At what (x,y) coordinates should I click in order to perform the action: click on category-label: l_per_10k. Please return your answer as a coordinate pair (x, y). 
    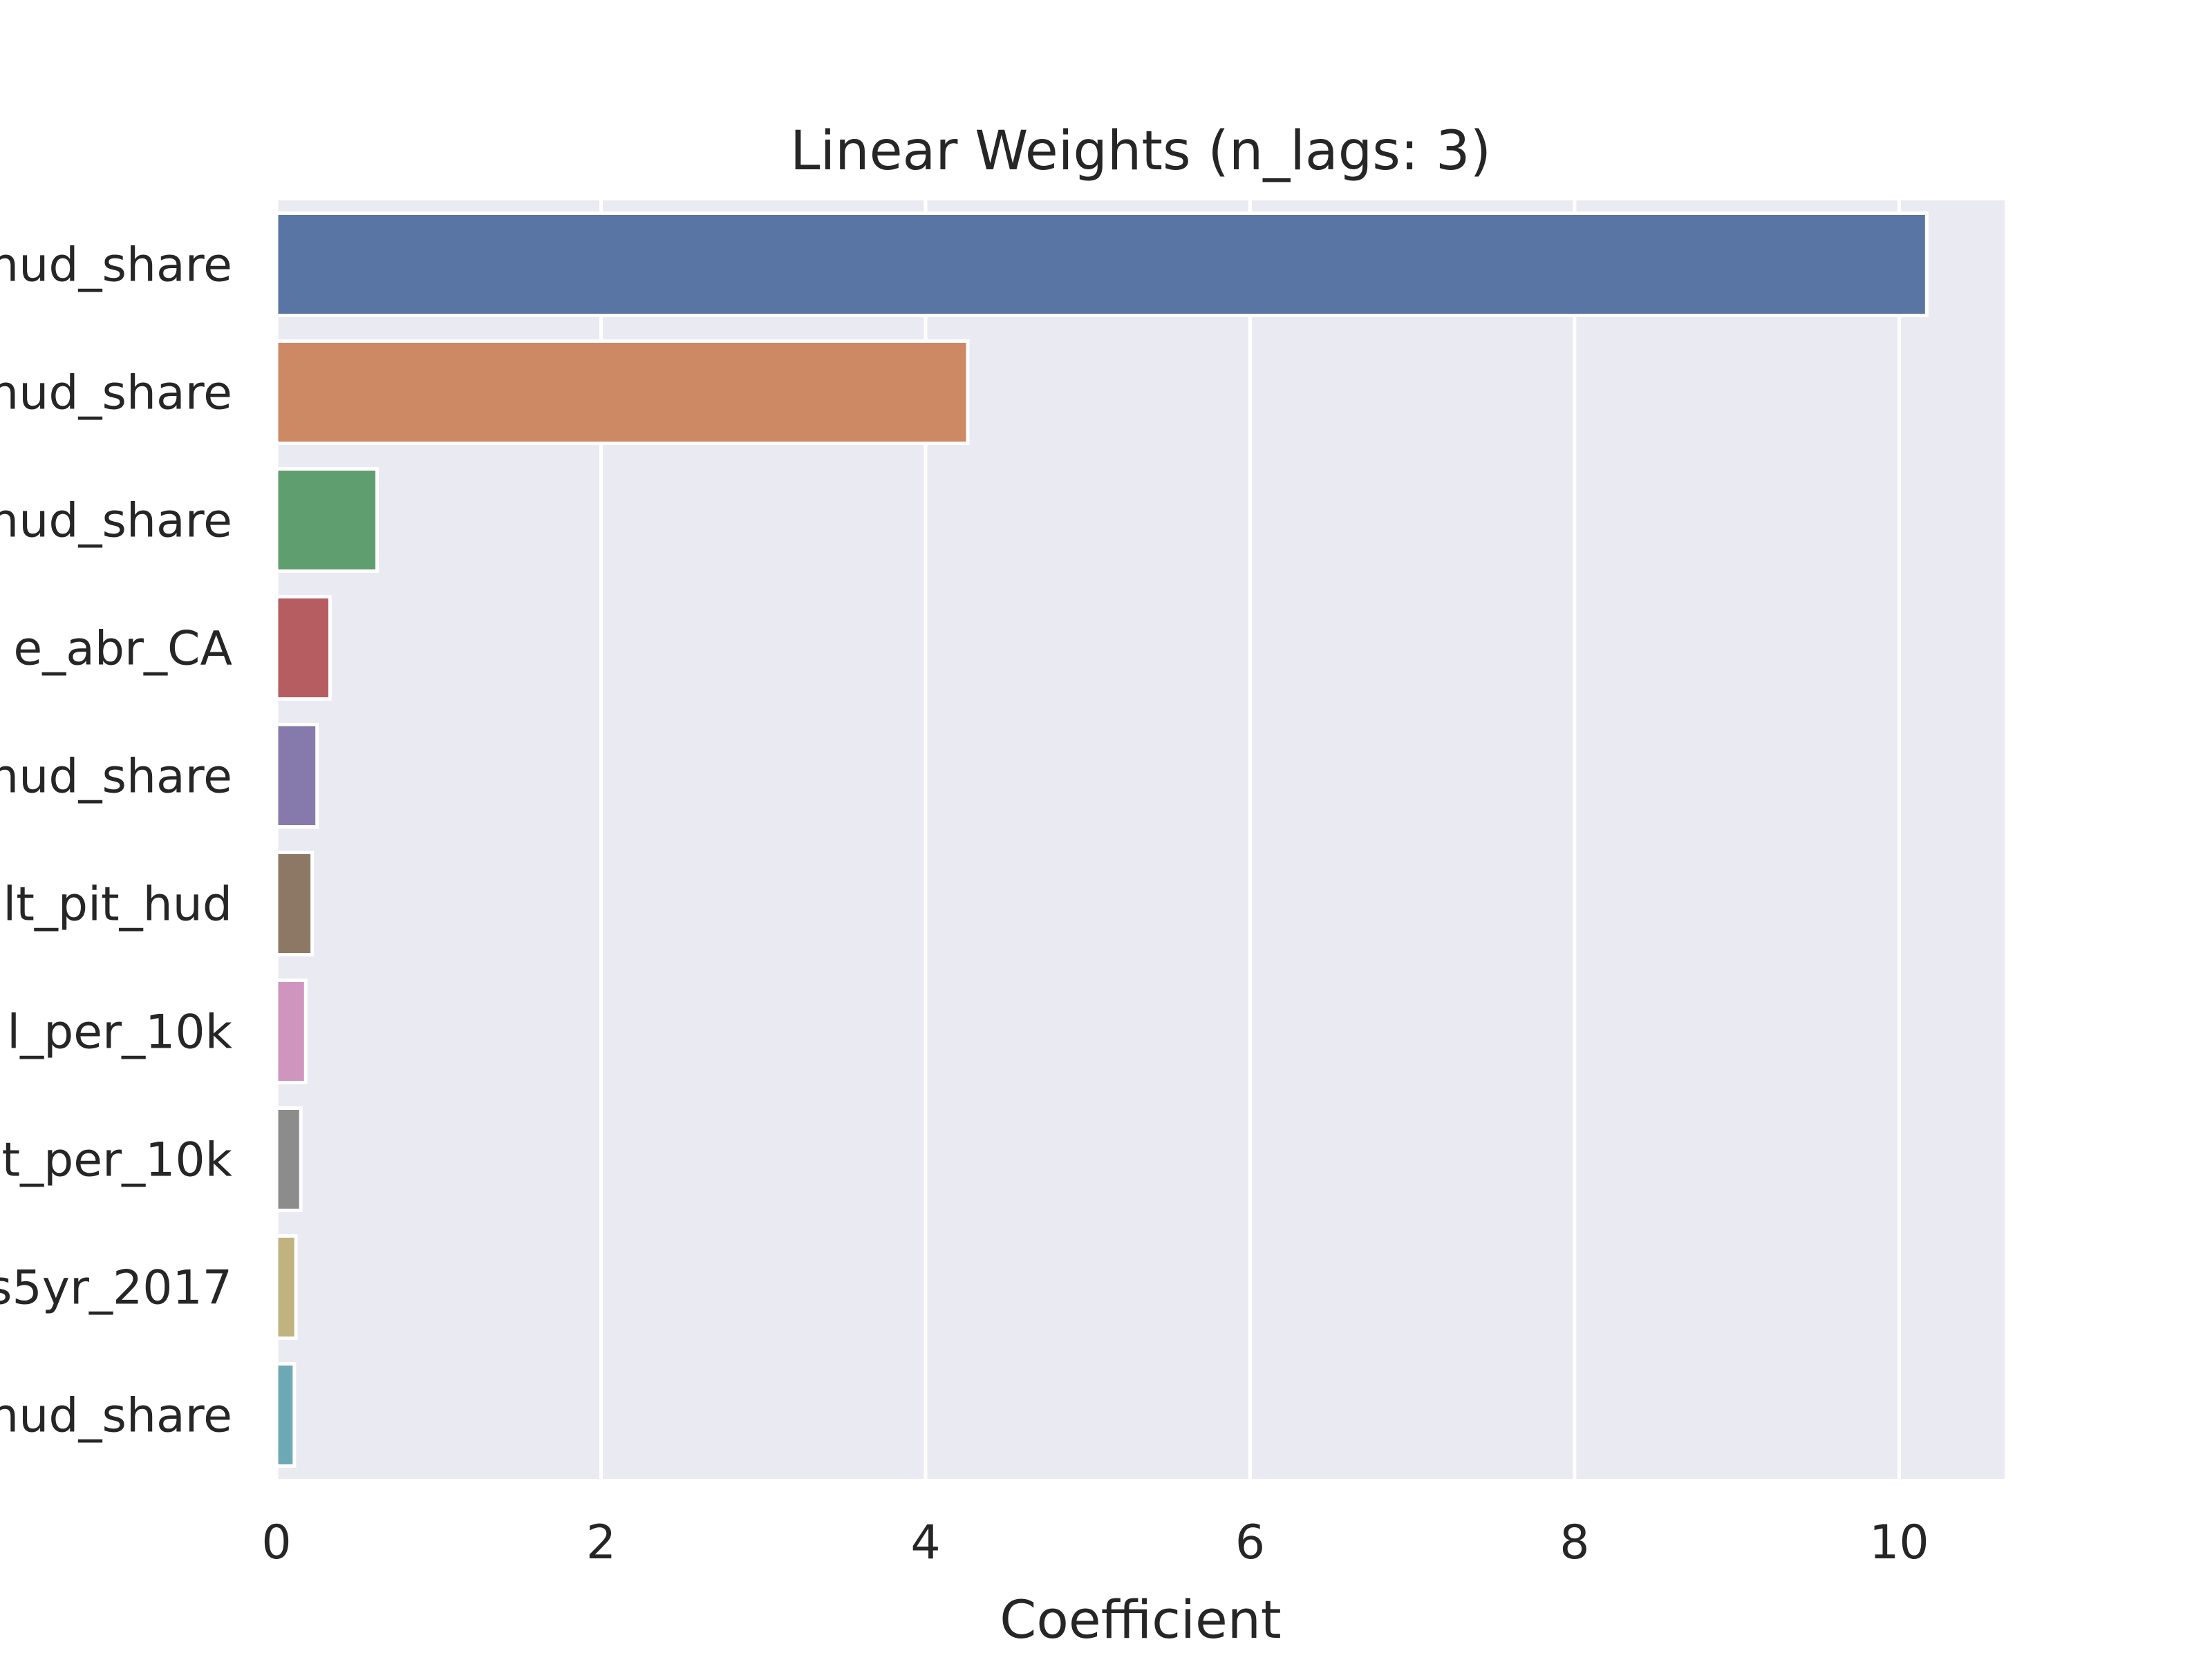
    Looking at the image, I should click on (119, 1032).